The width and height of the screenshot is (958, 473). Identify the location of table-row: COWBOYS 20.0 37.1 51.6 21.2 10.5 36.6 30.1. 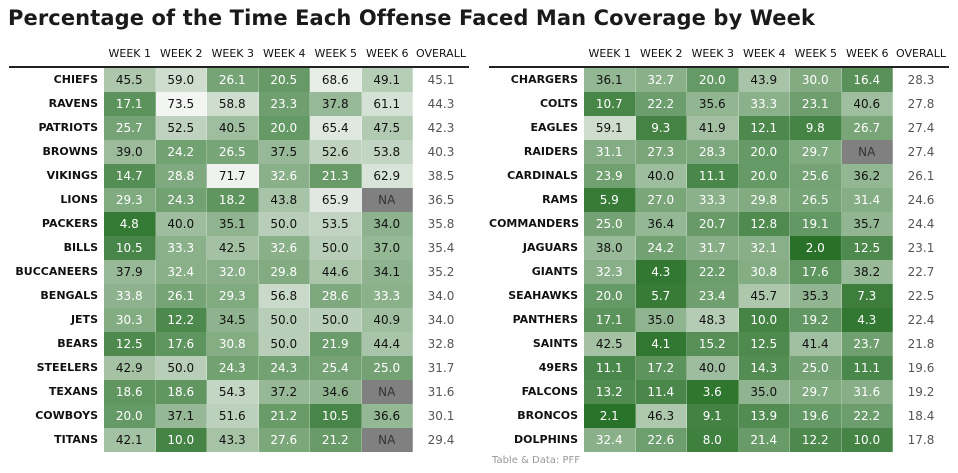
(239, 416).